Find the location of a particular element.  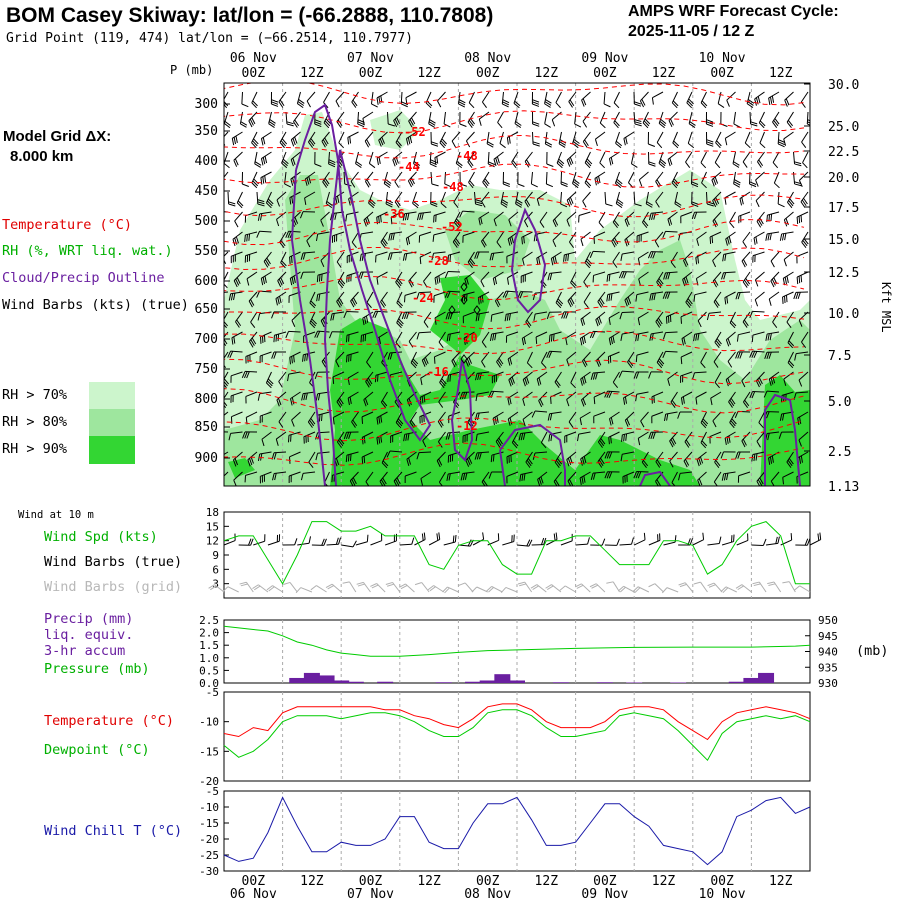

precip-diamond is located at coordinates (464, 300).